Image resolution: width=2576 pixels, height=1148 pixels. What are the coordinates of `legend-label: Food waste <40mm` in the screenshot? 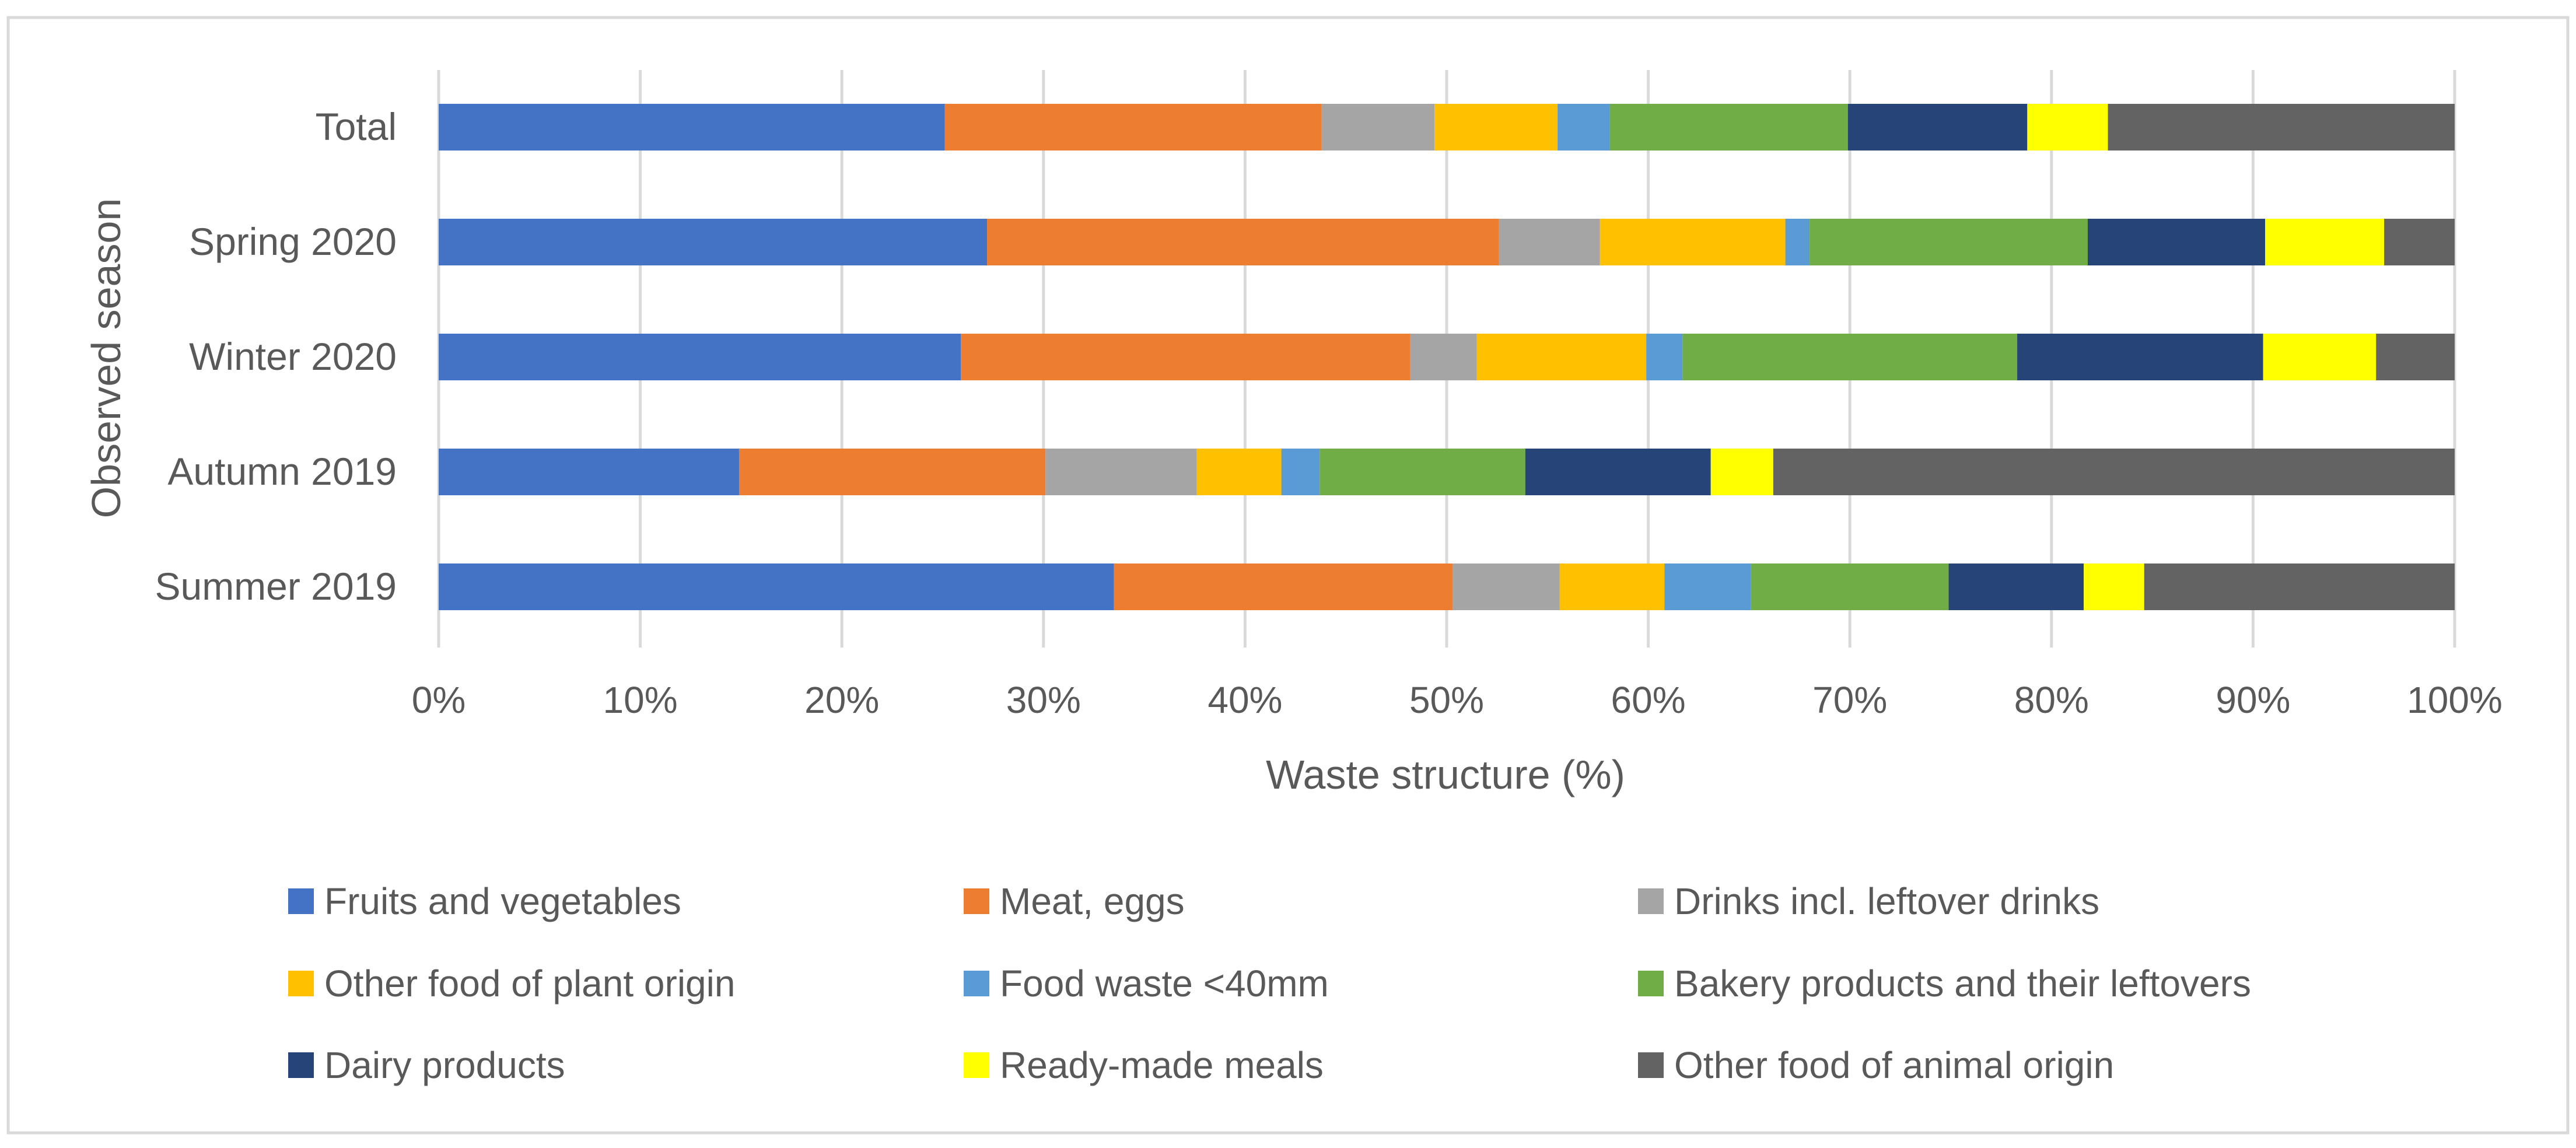 It's located at (1164, 984).